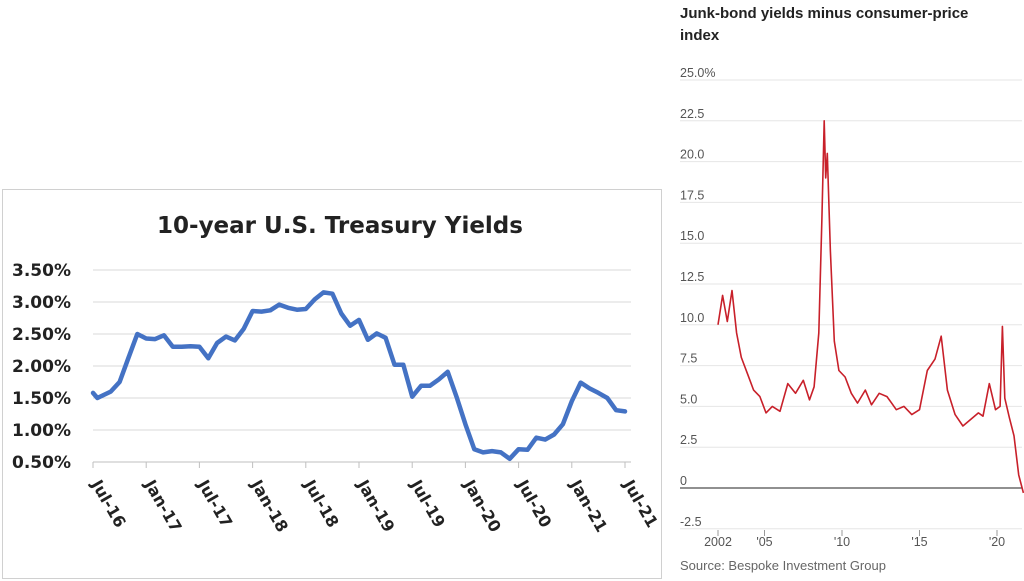 Image resolution: width=1024 pixels, height=581 pixels. What do you see at coordinates (783, 565) in the screenshot?
I see `source-note: Source: Bespoke Investment Group` at bounding box center [783, 565].